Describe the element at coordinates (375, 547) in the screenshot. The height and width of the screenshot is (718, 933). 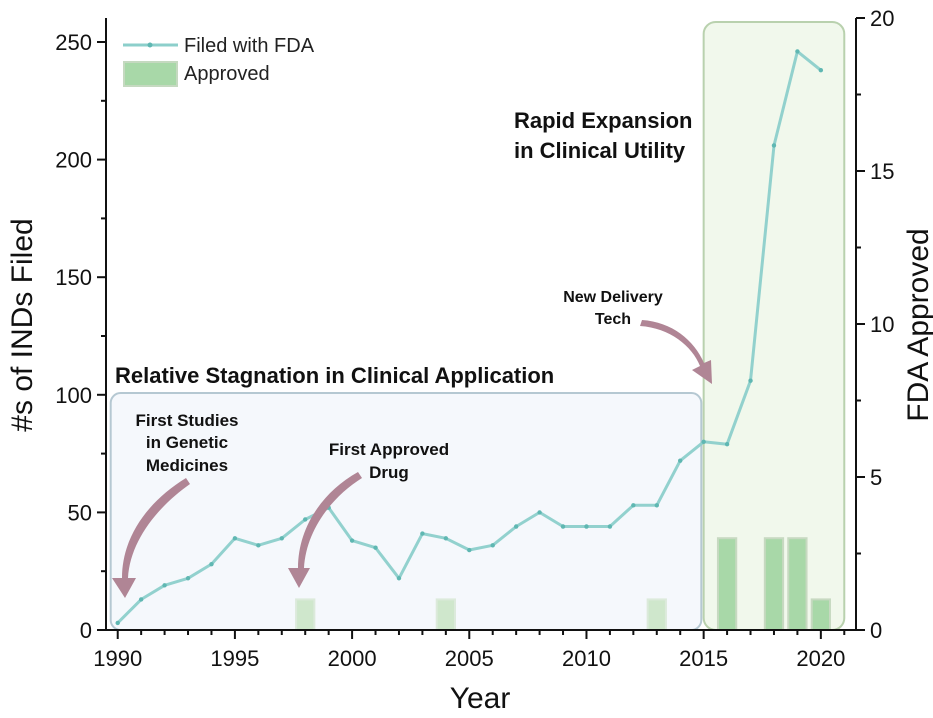
I see `filed-point-2001` at that location.